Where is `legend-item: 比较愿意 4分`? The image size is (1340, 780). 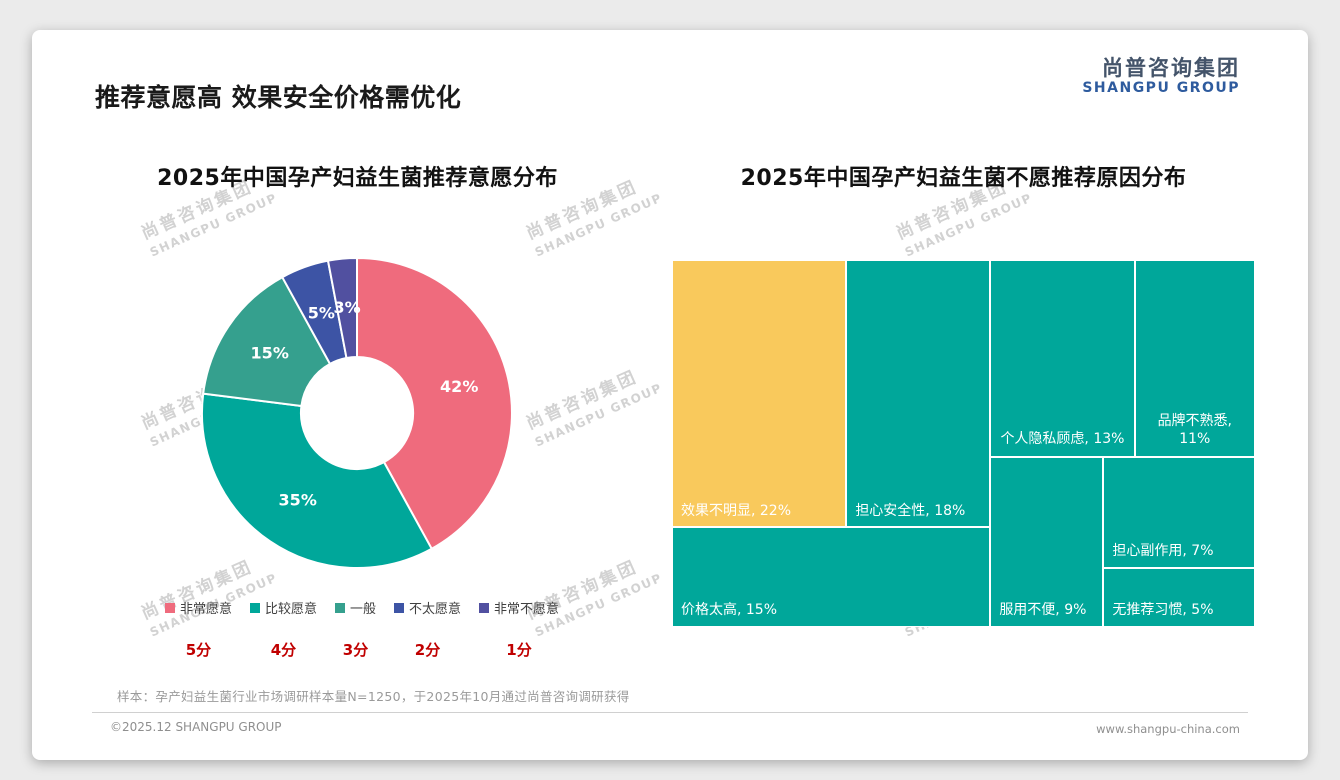 legend-item: 比较愿意 4分 is located at coordinates (283, 629).